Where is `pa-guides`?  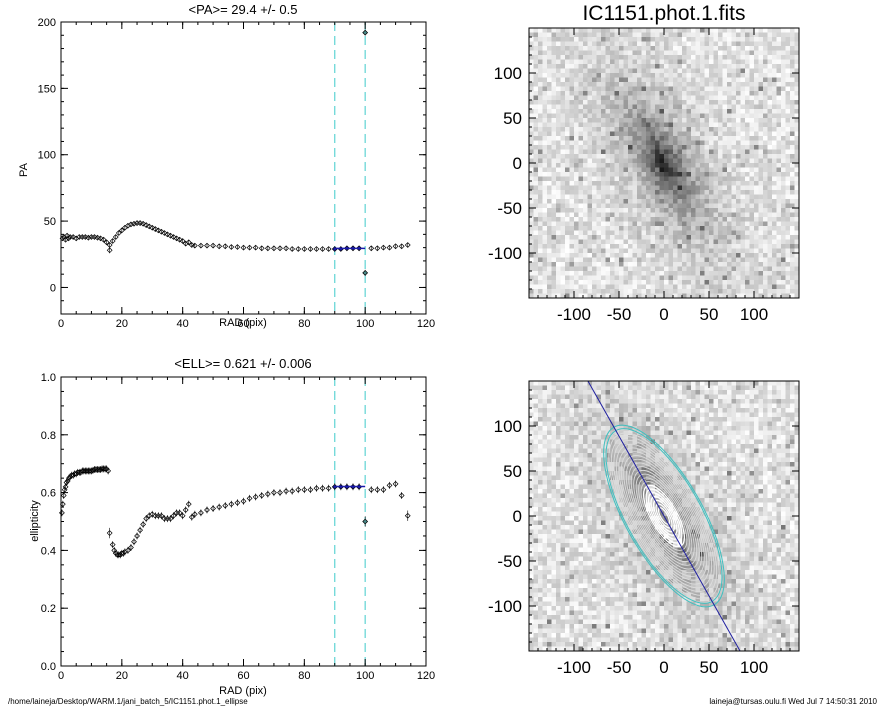 pa-guides is located at coordinates (350, 168).